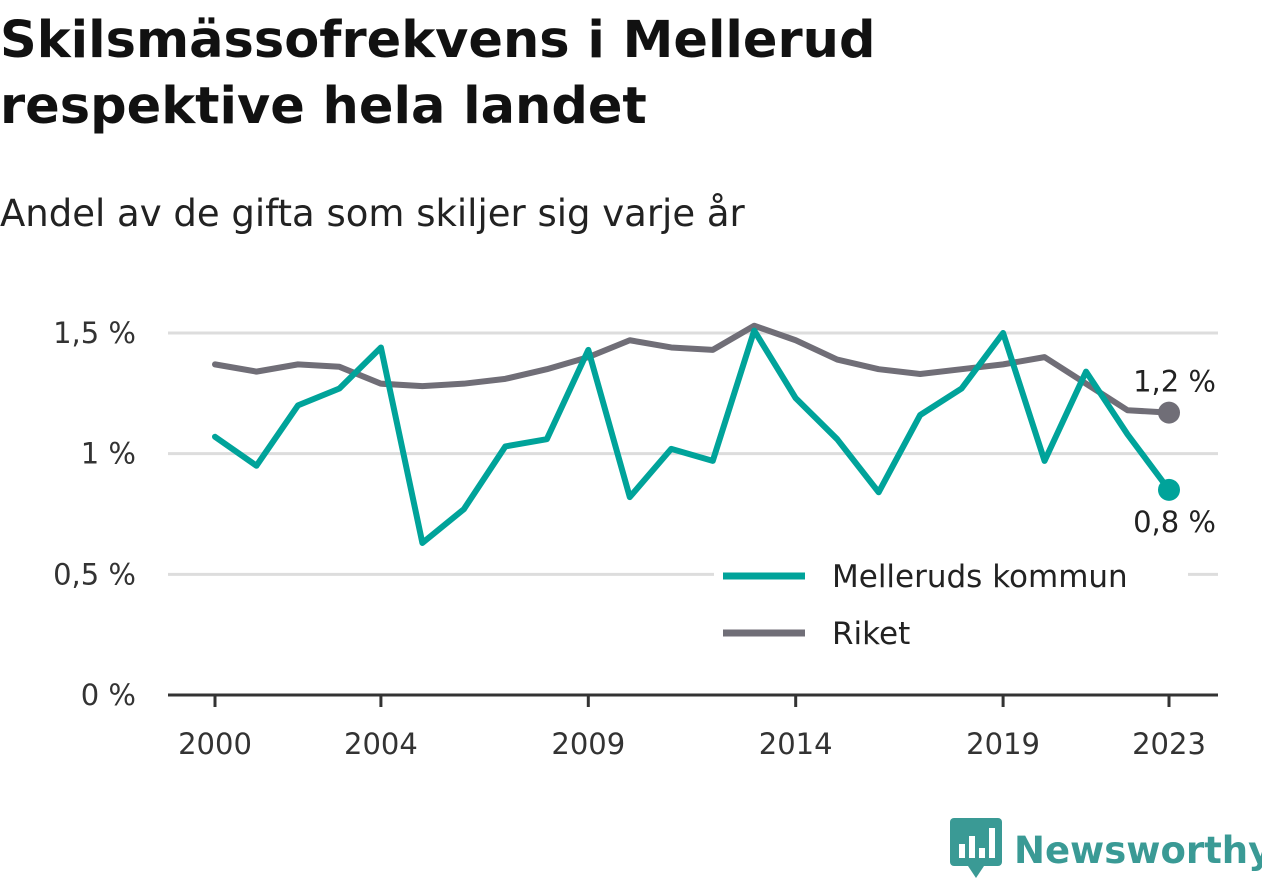 The image size is (1262, 882). What do you see at coordinates (1174, 382) in the screenshot?
I see `end-label: 1,2 %` at bounding box center [1174, 382].